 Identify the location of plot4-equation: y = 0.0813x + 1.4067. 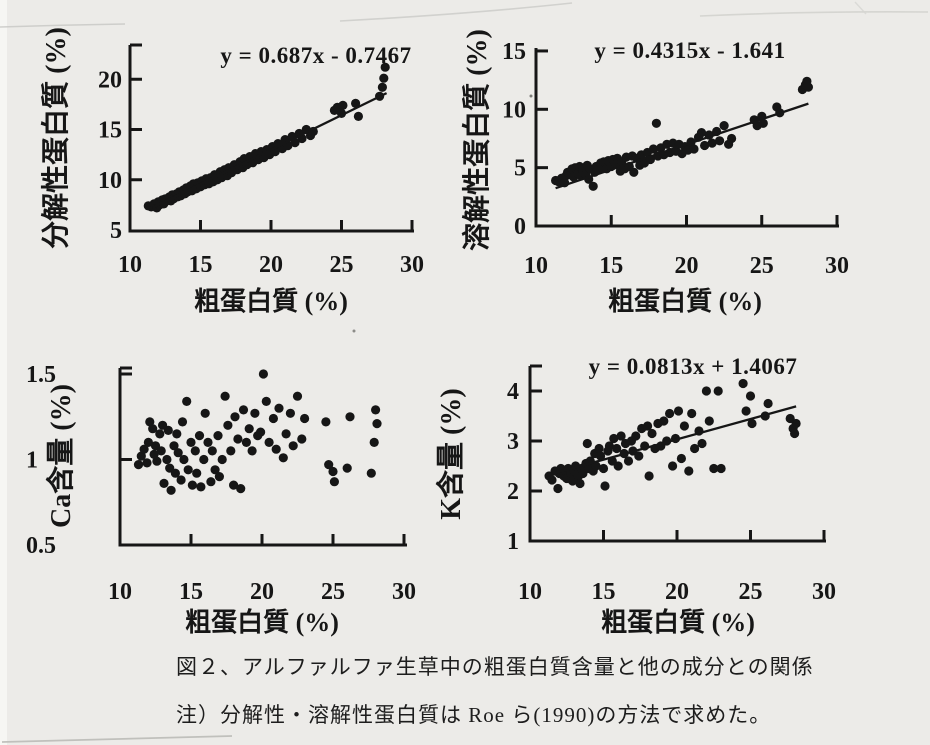
(693, 366).